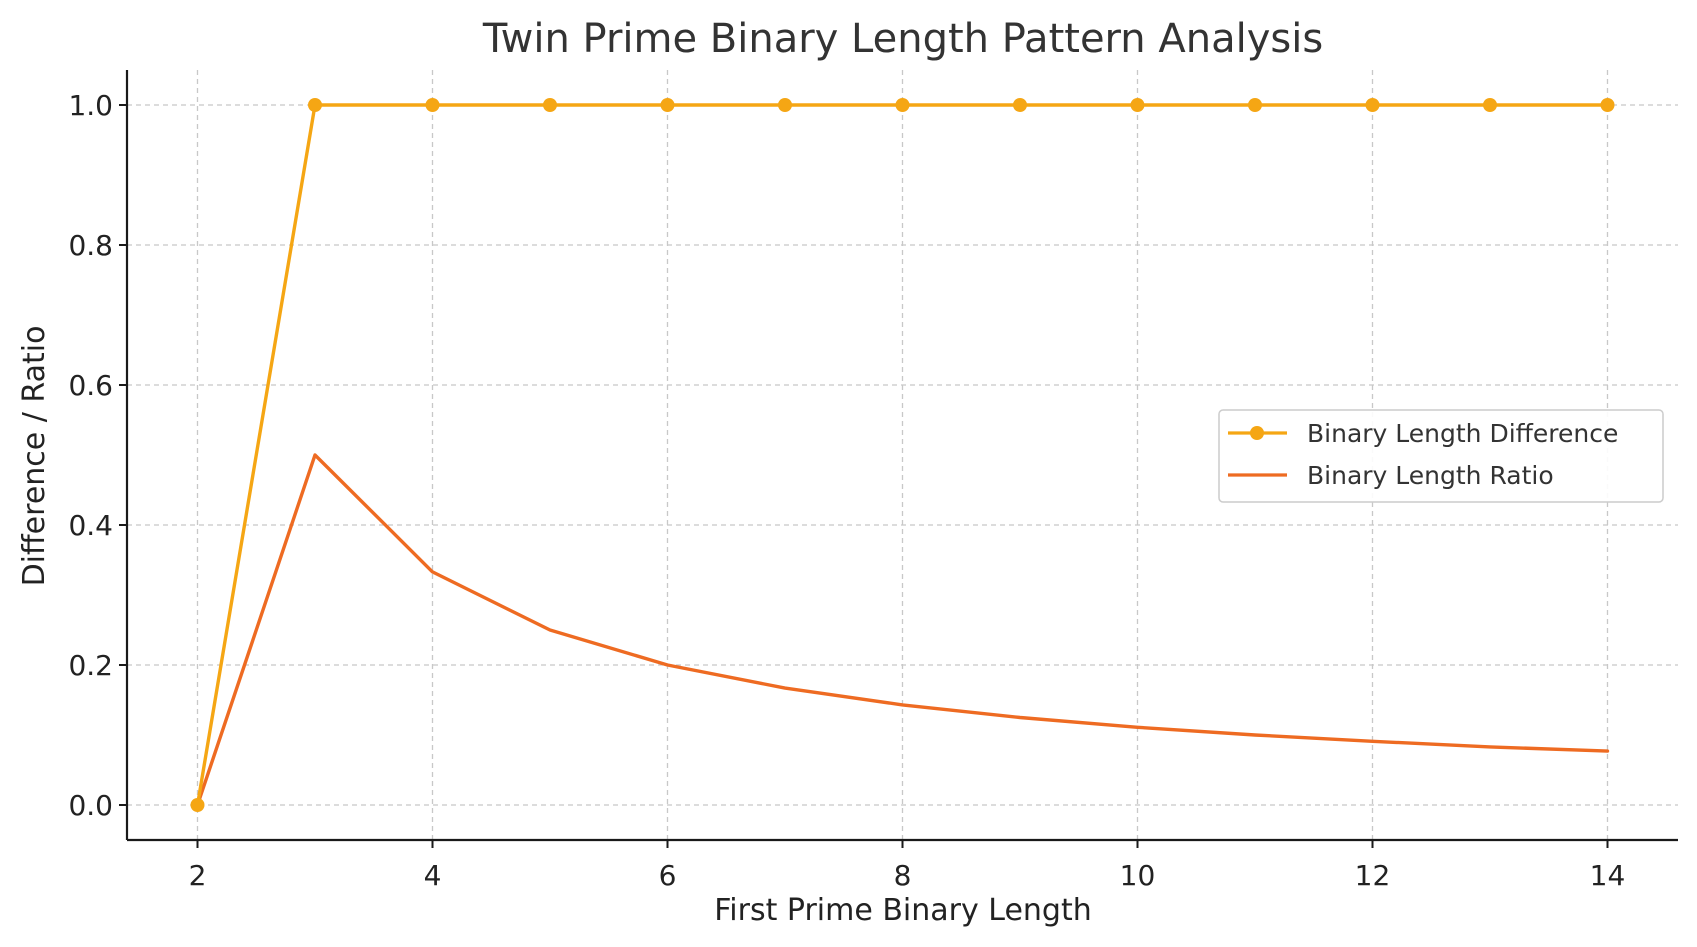 The height and width of the screenshot is (947, 1697). I want to click on x-tick-label: 4, so click(433, 875).